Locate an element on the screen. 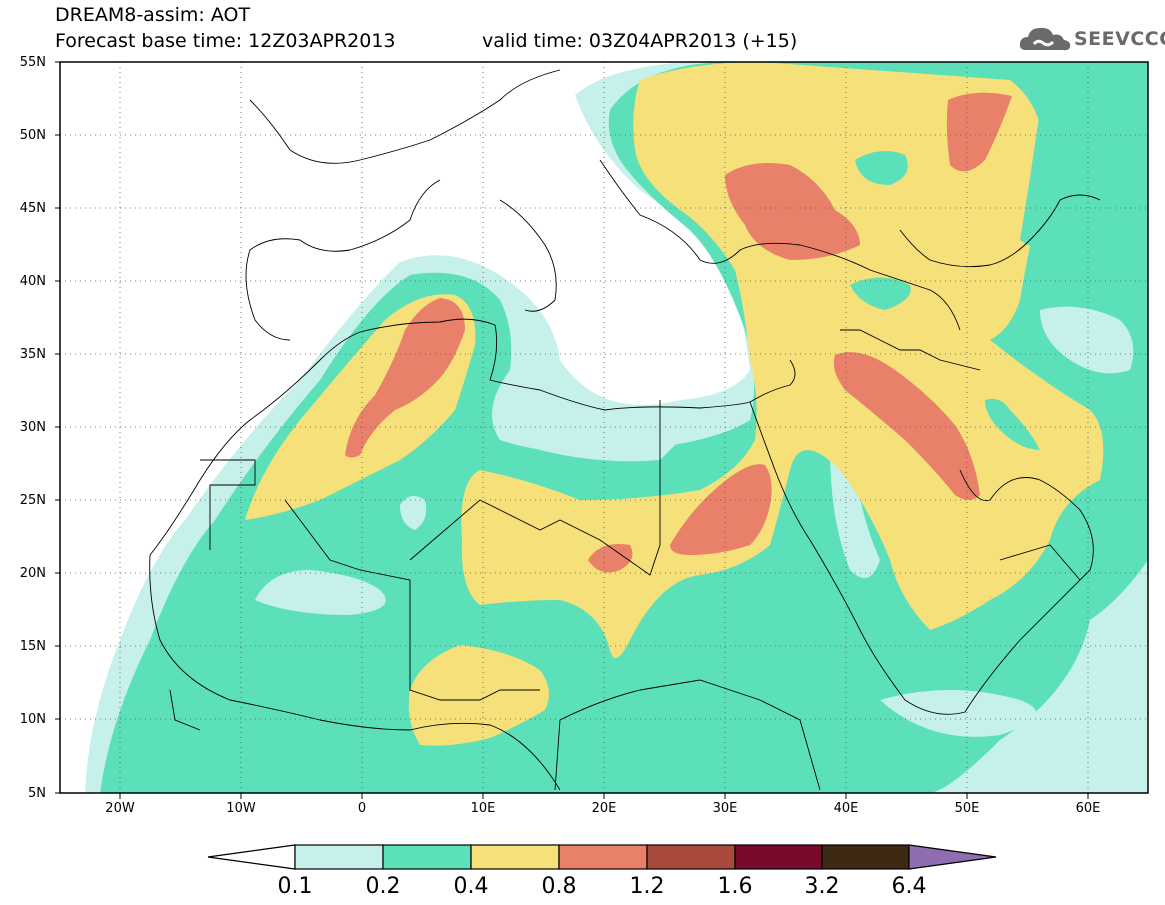  colorbar-labels: 0.1 0.2 0.4 0.8 1.2 1.6 3.2 6.4 is located at coordinates (602, 886).